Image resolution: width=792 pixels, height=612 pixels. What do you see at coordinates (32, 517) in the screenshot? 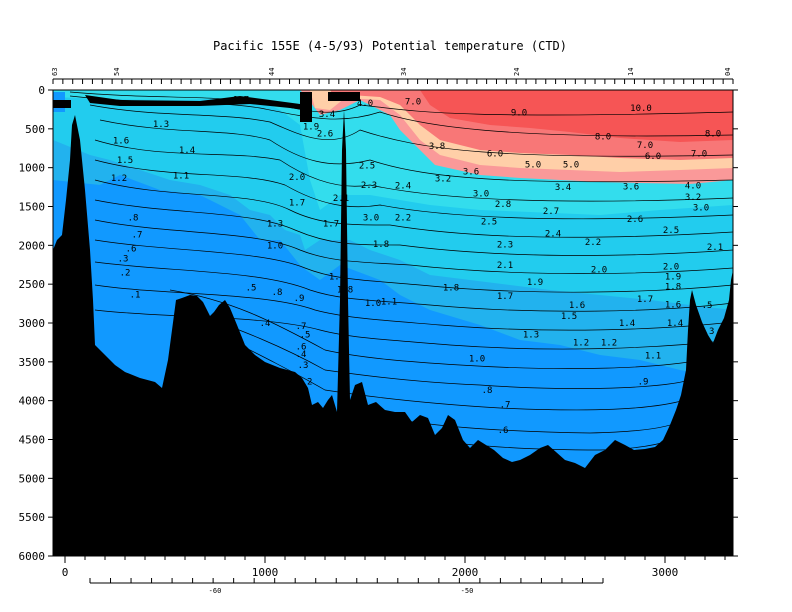
I see `y-tick-label: 5500` at bounding box center [32, 517].